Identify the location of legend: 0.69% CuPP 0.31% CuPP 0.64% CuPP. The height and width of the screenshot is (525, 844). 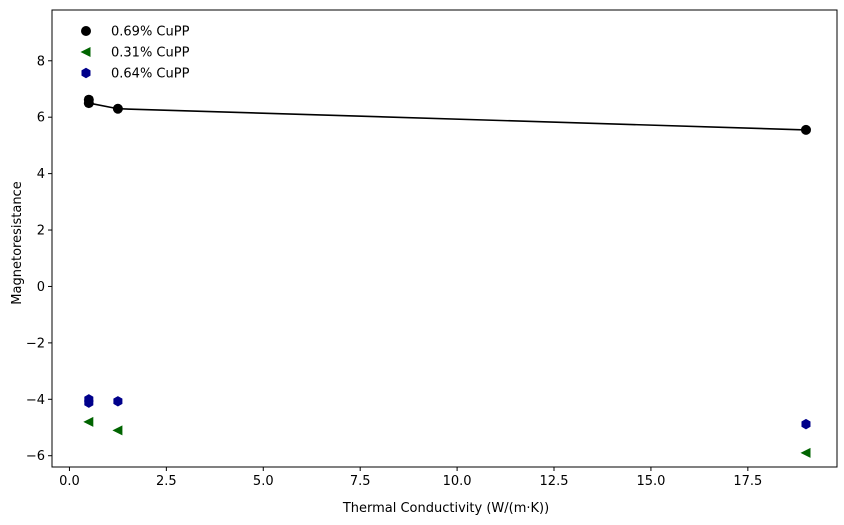
(135, 53).